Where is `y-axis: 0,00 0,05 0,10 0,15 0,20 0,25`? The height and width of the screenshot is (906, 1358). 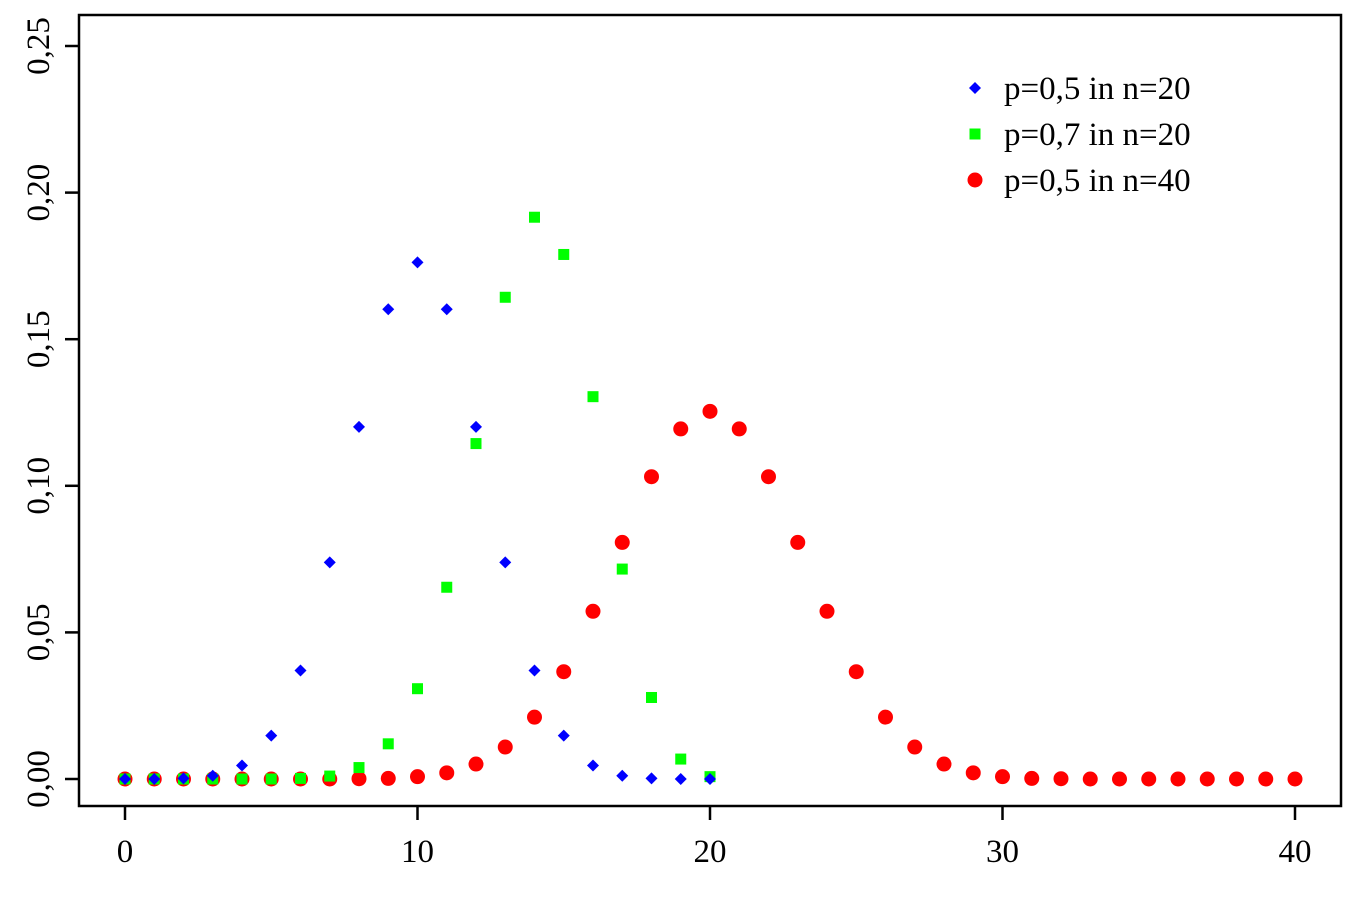 y-axis: 0,00 0,05 0,10 0,15 0,20 0,25 is located at coordinates (50, 412).